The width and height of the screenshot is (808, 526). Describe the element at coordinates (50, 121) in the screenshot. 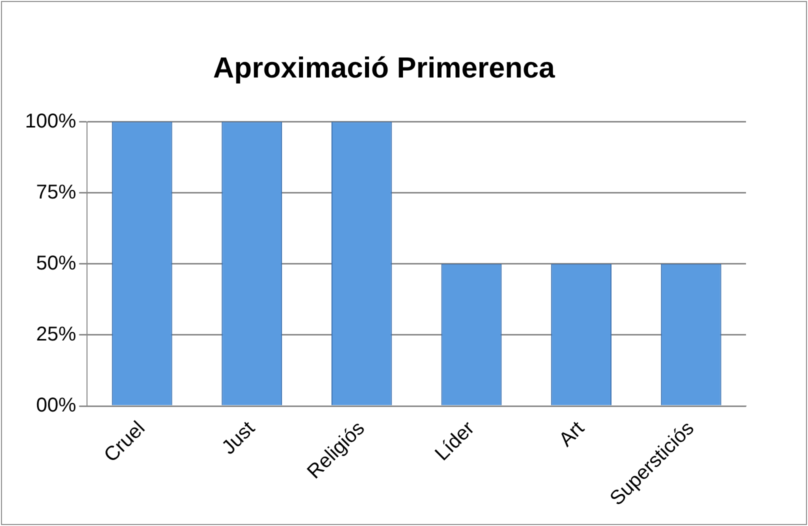

I see `y-tick-label: 100%` at that location.